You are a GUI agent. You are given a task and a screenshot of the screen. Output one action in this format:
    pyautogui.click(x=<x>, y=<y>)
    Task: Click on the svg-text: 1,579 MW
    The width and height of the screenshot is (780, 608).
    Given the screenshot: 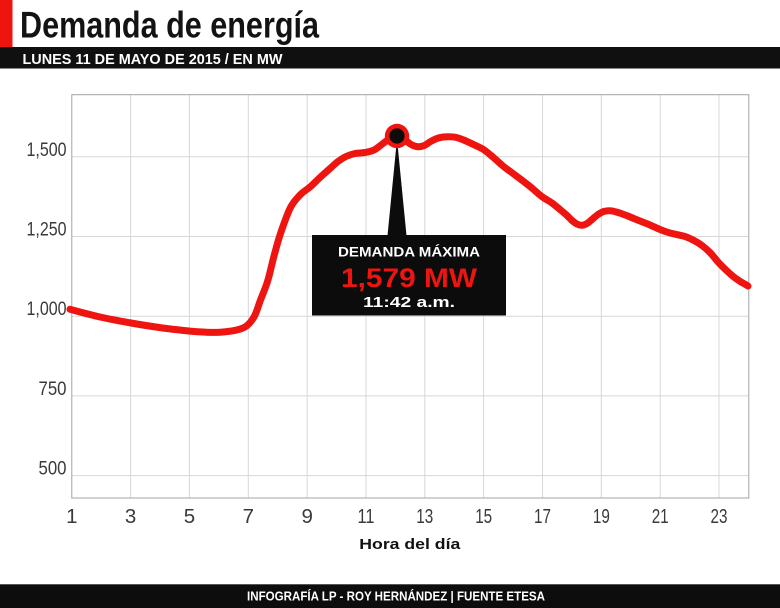 What is the action you would take?
    pyautogui.click(x=409, y=278)
    